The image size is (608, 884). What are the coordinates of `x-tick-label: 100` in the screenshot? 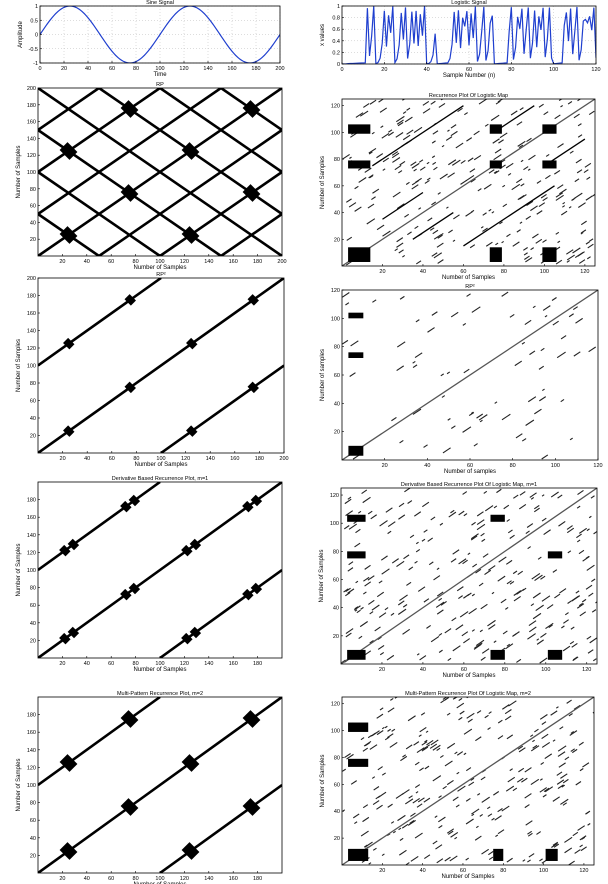 It's located at (159, 69).